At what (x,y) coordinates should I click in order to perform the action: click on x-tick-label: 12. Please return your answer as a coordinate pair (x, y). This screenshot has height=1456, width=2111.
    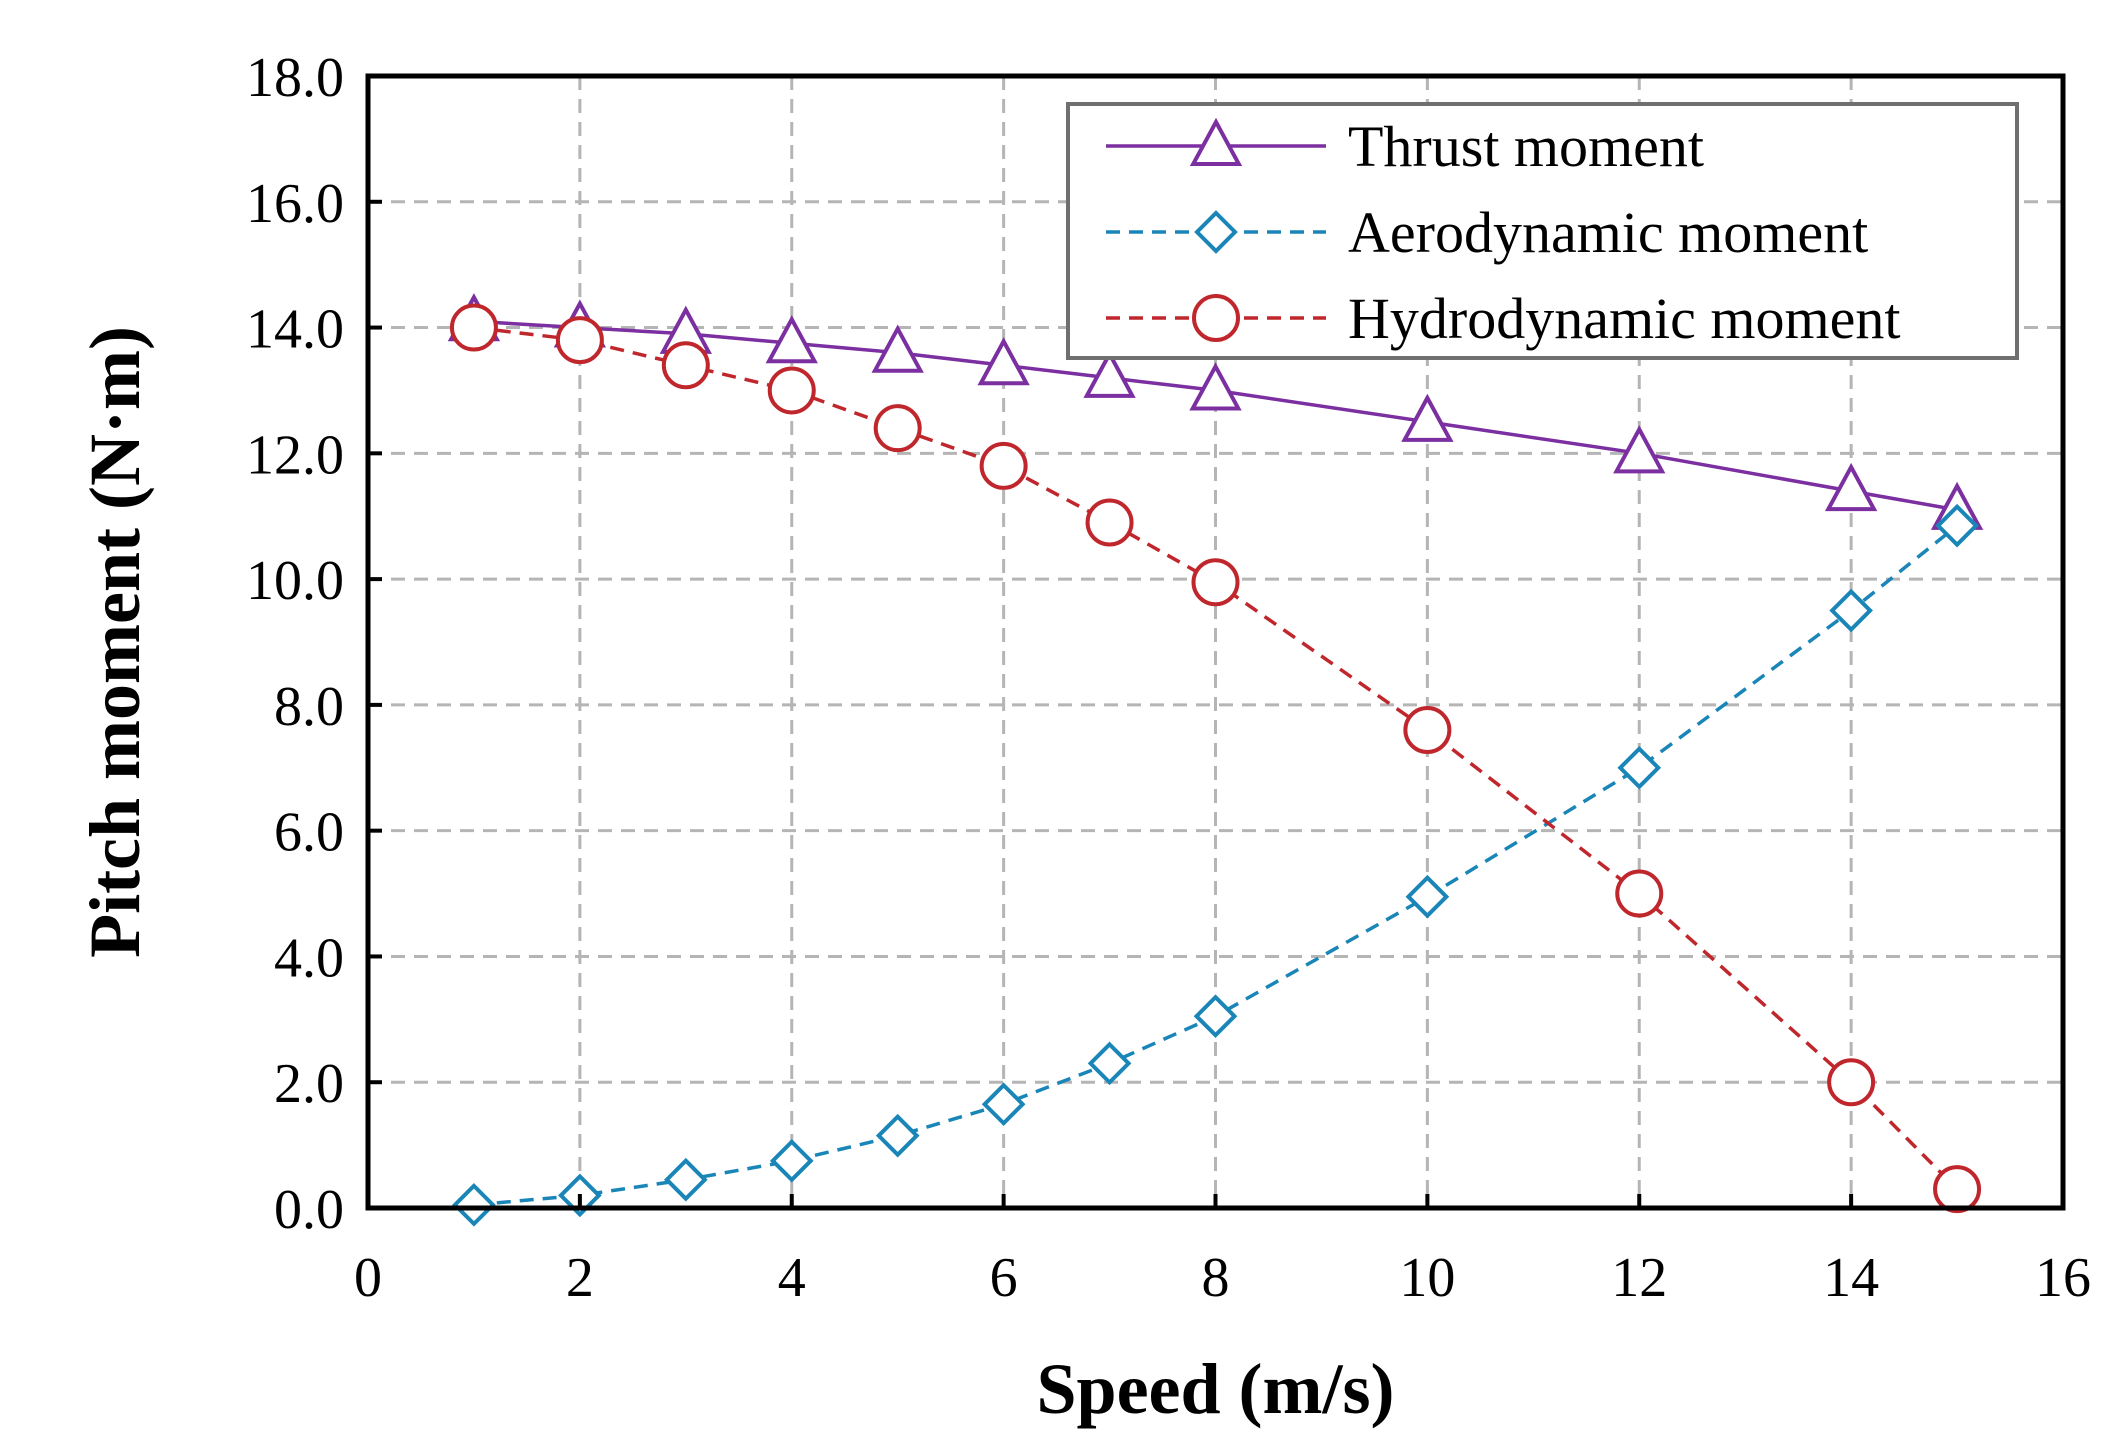
    Looking at the image, I should click on (1639, 1278).